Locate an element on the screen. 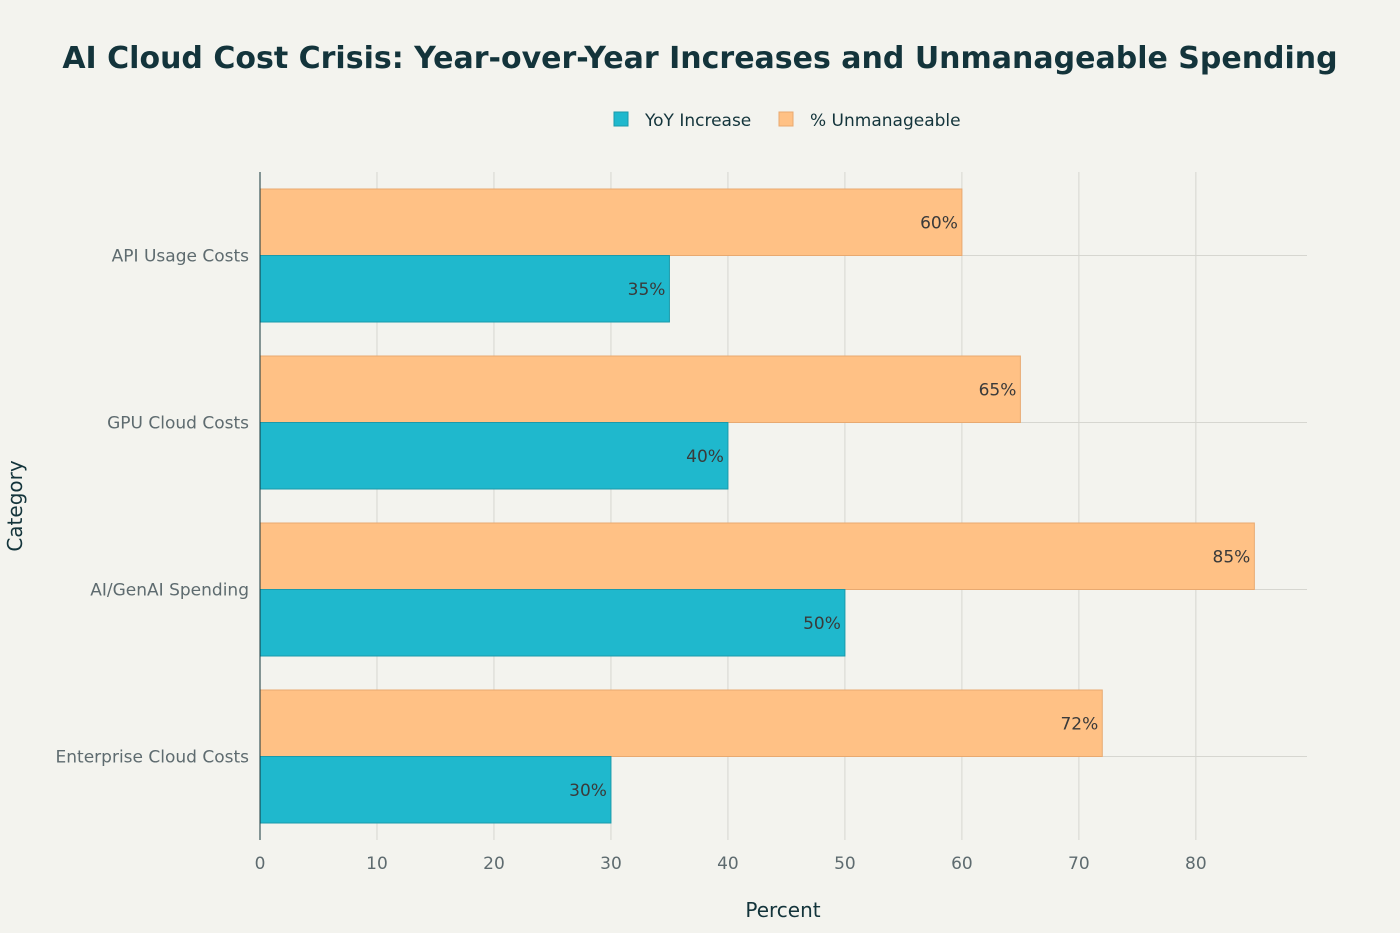  x-axis-ticks: 0 10 20 30 40 50 60 70 80 is located at coordinates (731, 864).